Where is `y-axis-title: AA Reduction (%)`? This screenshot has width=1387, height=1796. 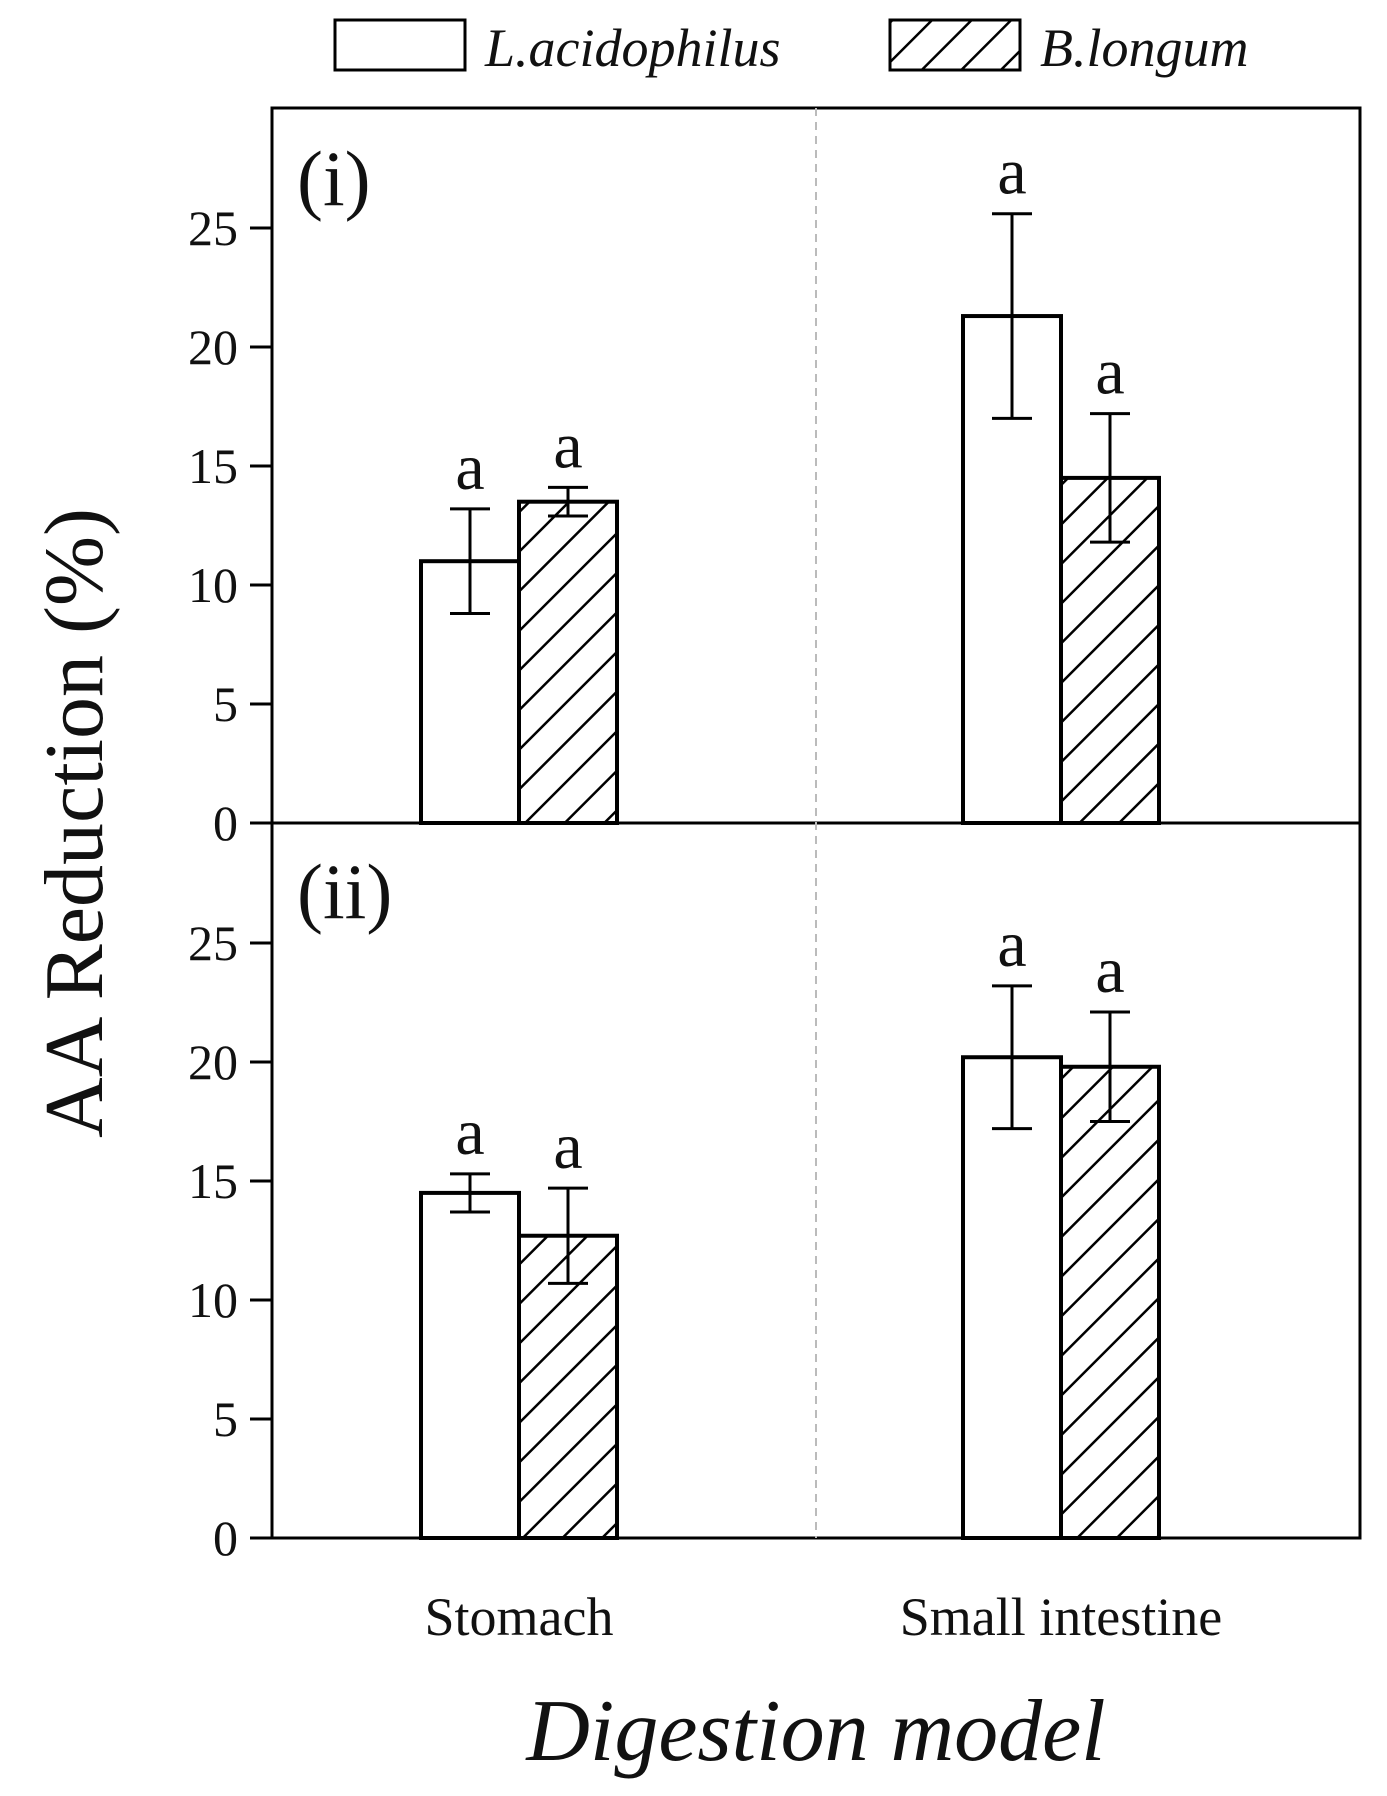 y-axis-title: AA Reduction (%) is located at coordinates (74, 823).